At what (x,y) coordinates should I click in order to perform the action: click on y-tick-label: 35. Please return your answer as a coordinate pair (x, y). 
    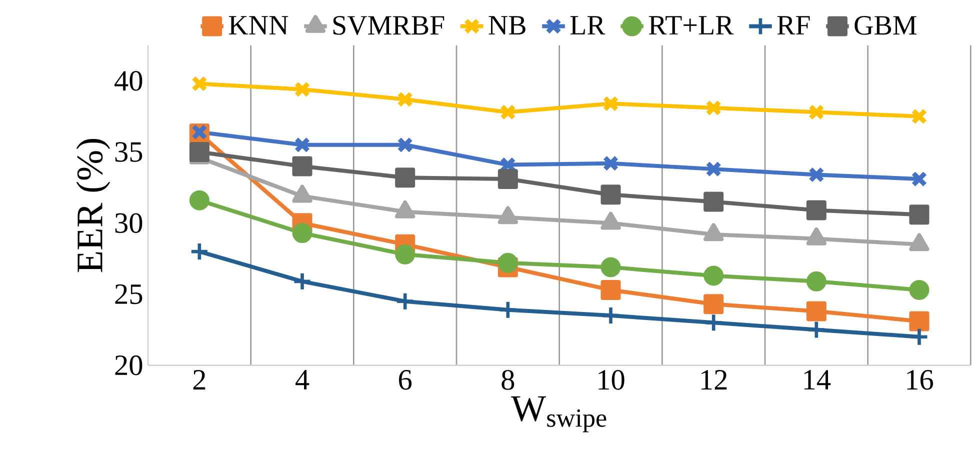
    Looking at the image, I should click on (128, 152).